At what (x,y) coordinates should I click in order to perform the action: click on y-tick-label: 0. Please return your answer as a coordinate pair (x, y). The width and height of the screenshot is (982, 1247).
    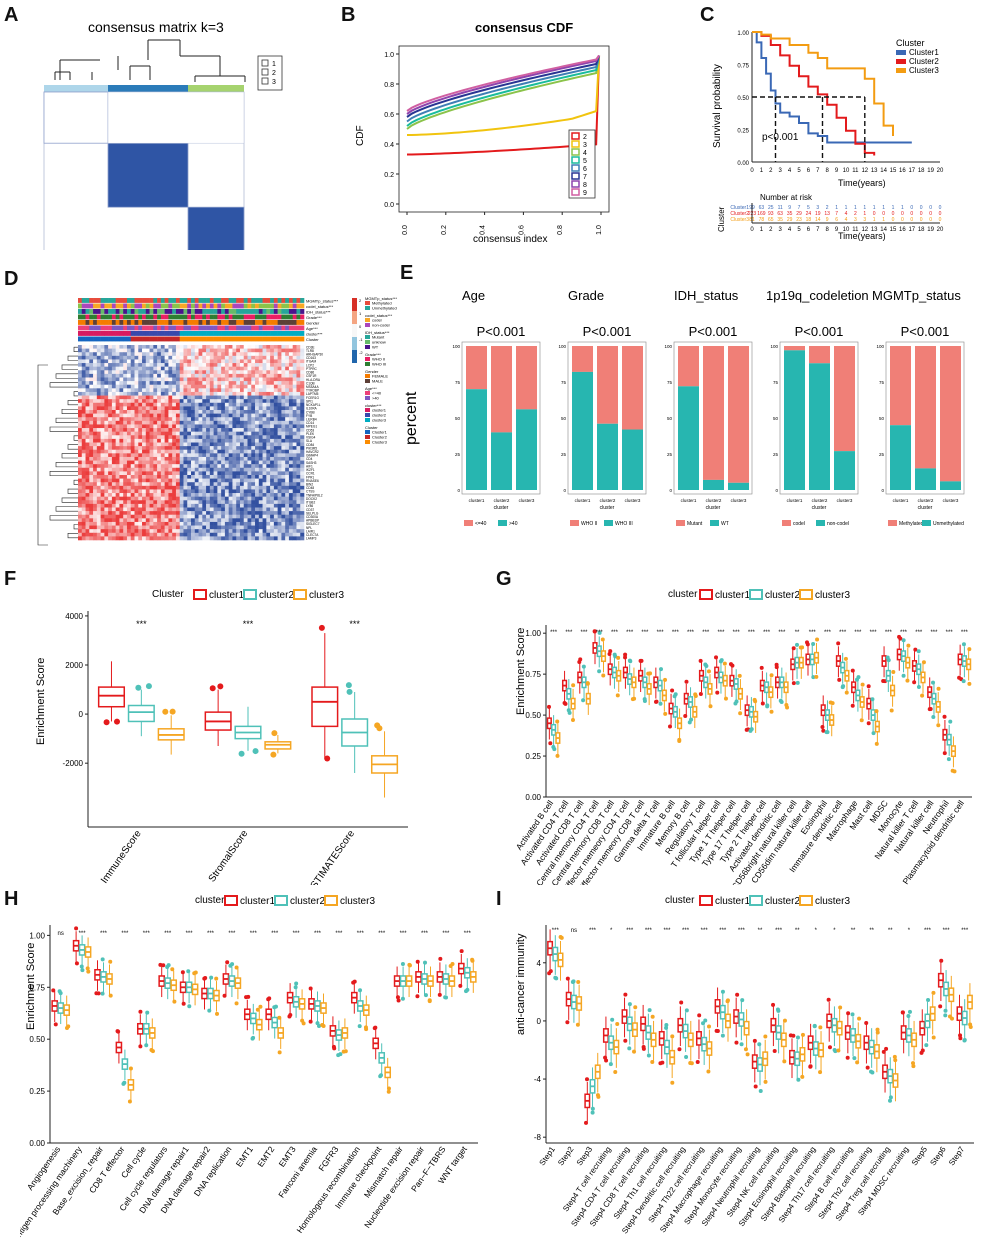
    Looking at the image, I should click on (776, 490).